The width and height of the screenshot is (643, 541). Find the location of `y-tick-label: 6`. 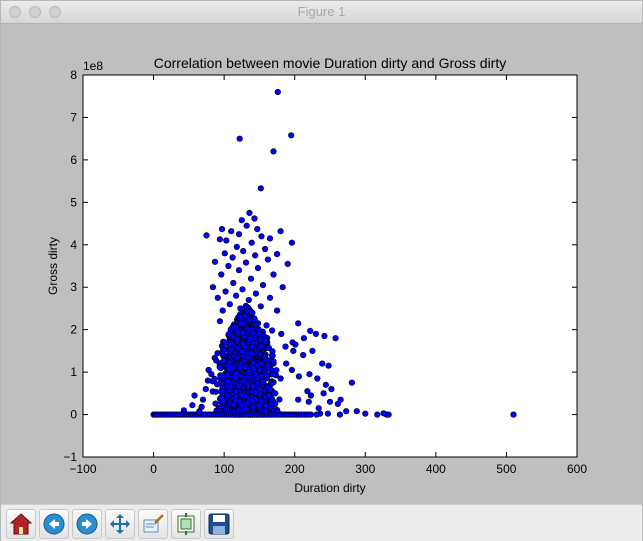

y-tick-label: 6 is located at coordinates (73, 160).